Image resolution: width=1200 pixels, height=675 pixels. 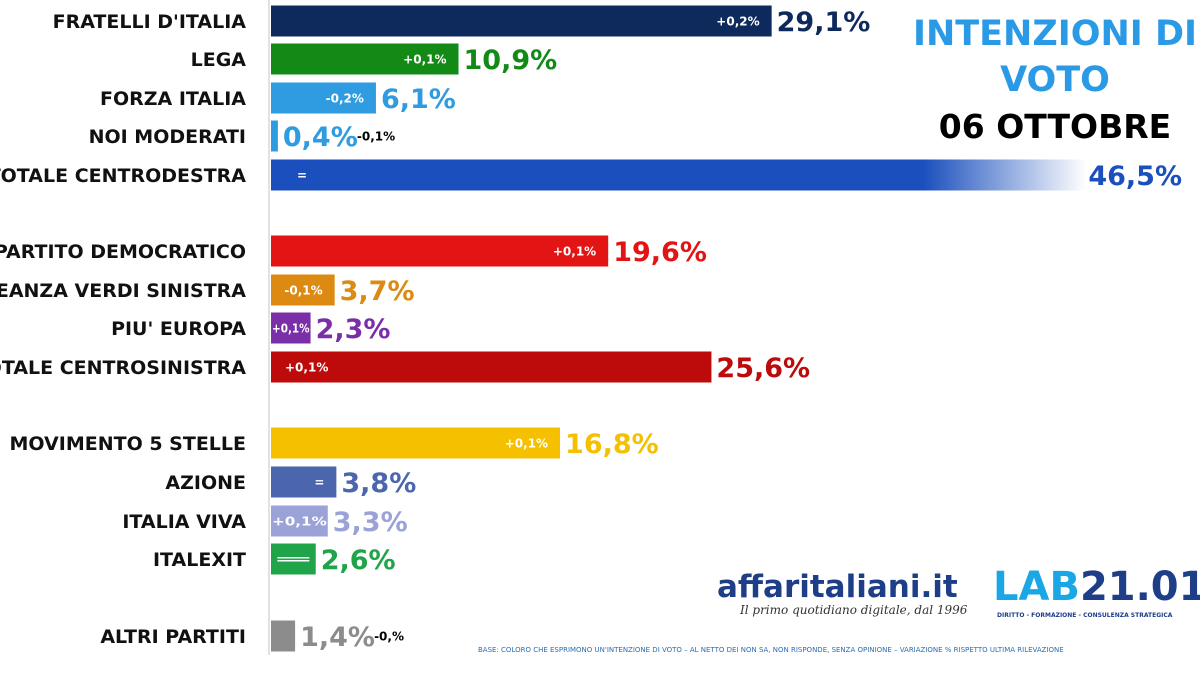 I want to click on bar-italexit, so click(x=293, y=559).